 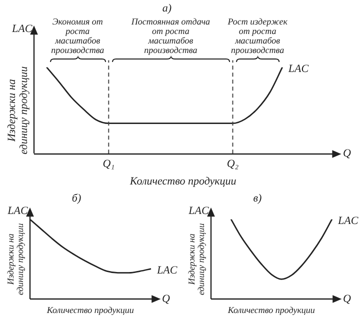 I want to click on text: Рост издержек от роста масштабов производства, so click(x=257, y=36).